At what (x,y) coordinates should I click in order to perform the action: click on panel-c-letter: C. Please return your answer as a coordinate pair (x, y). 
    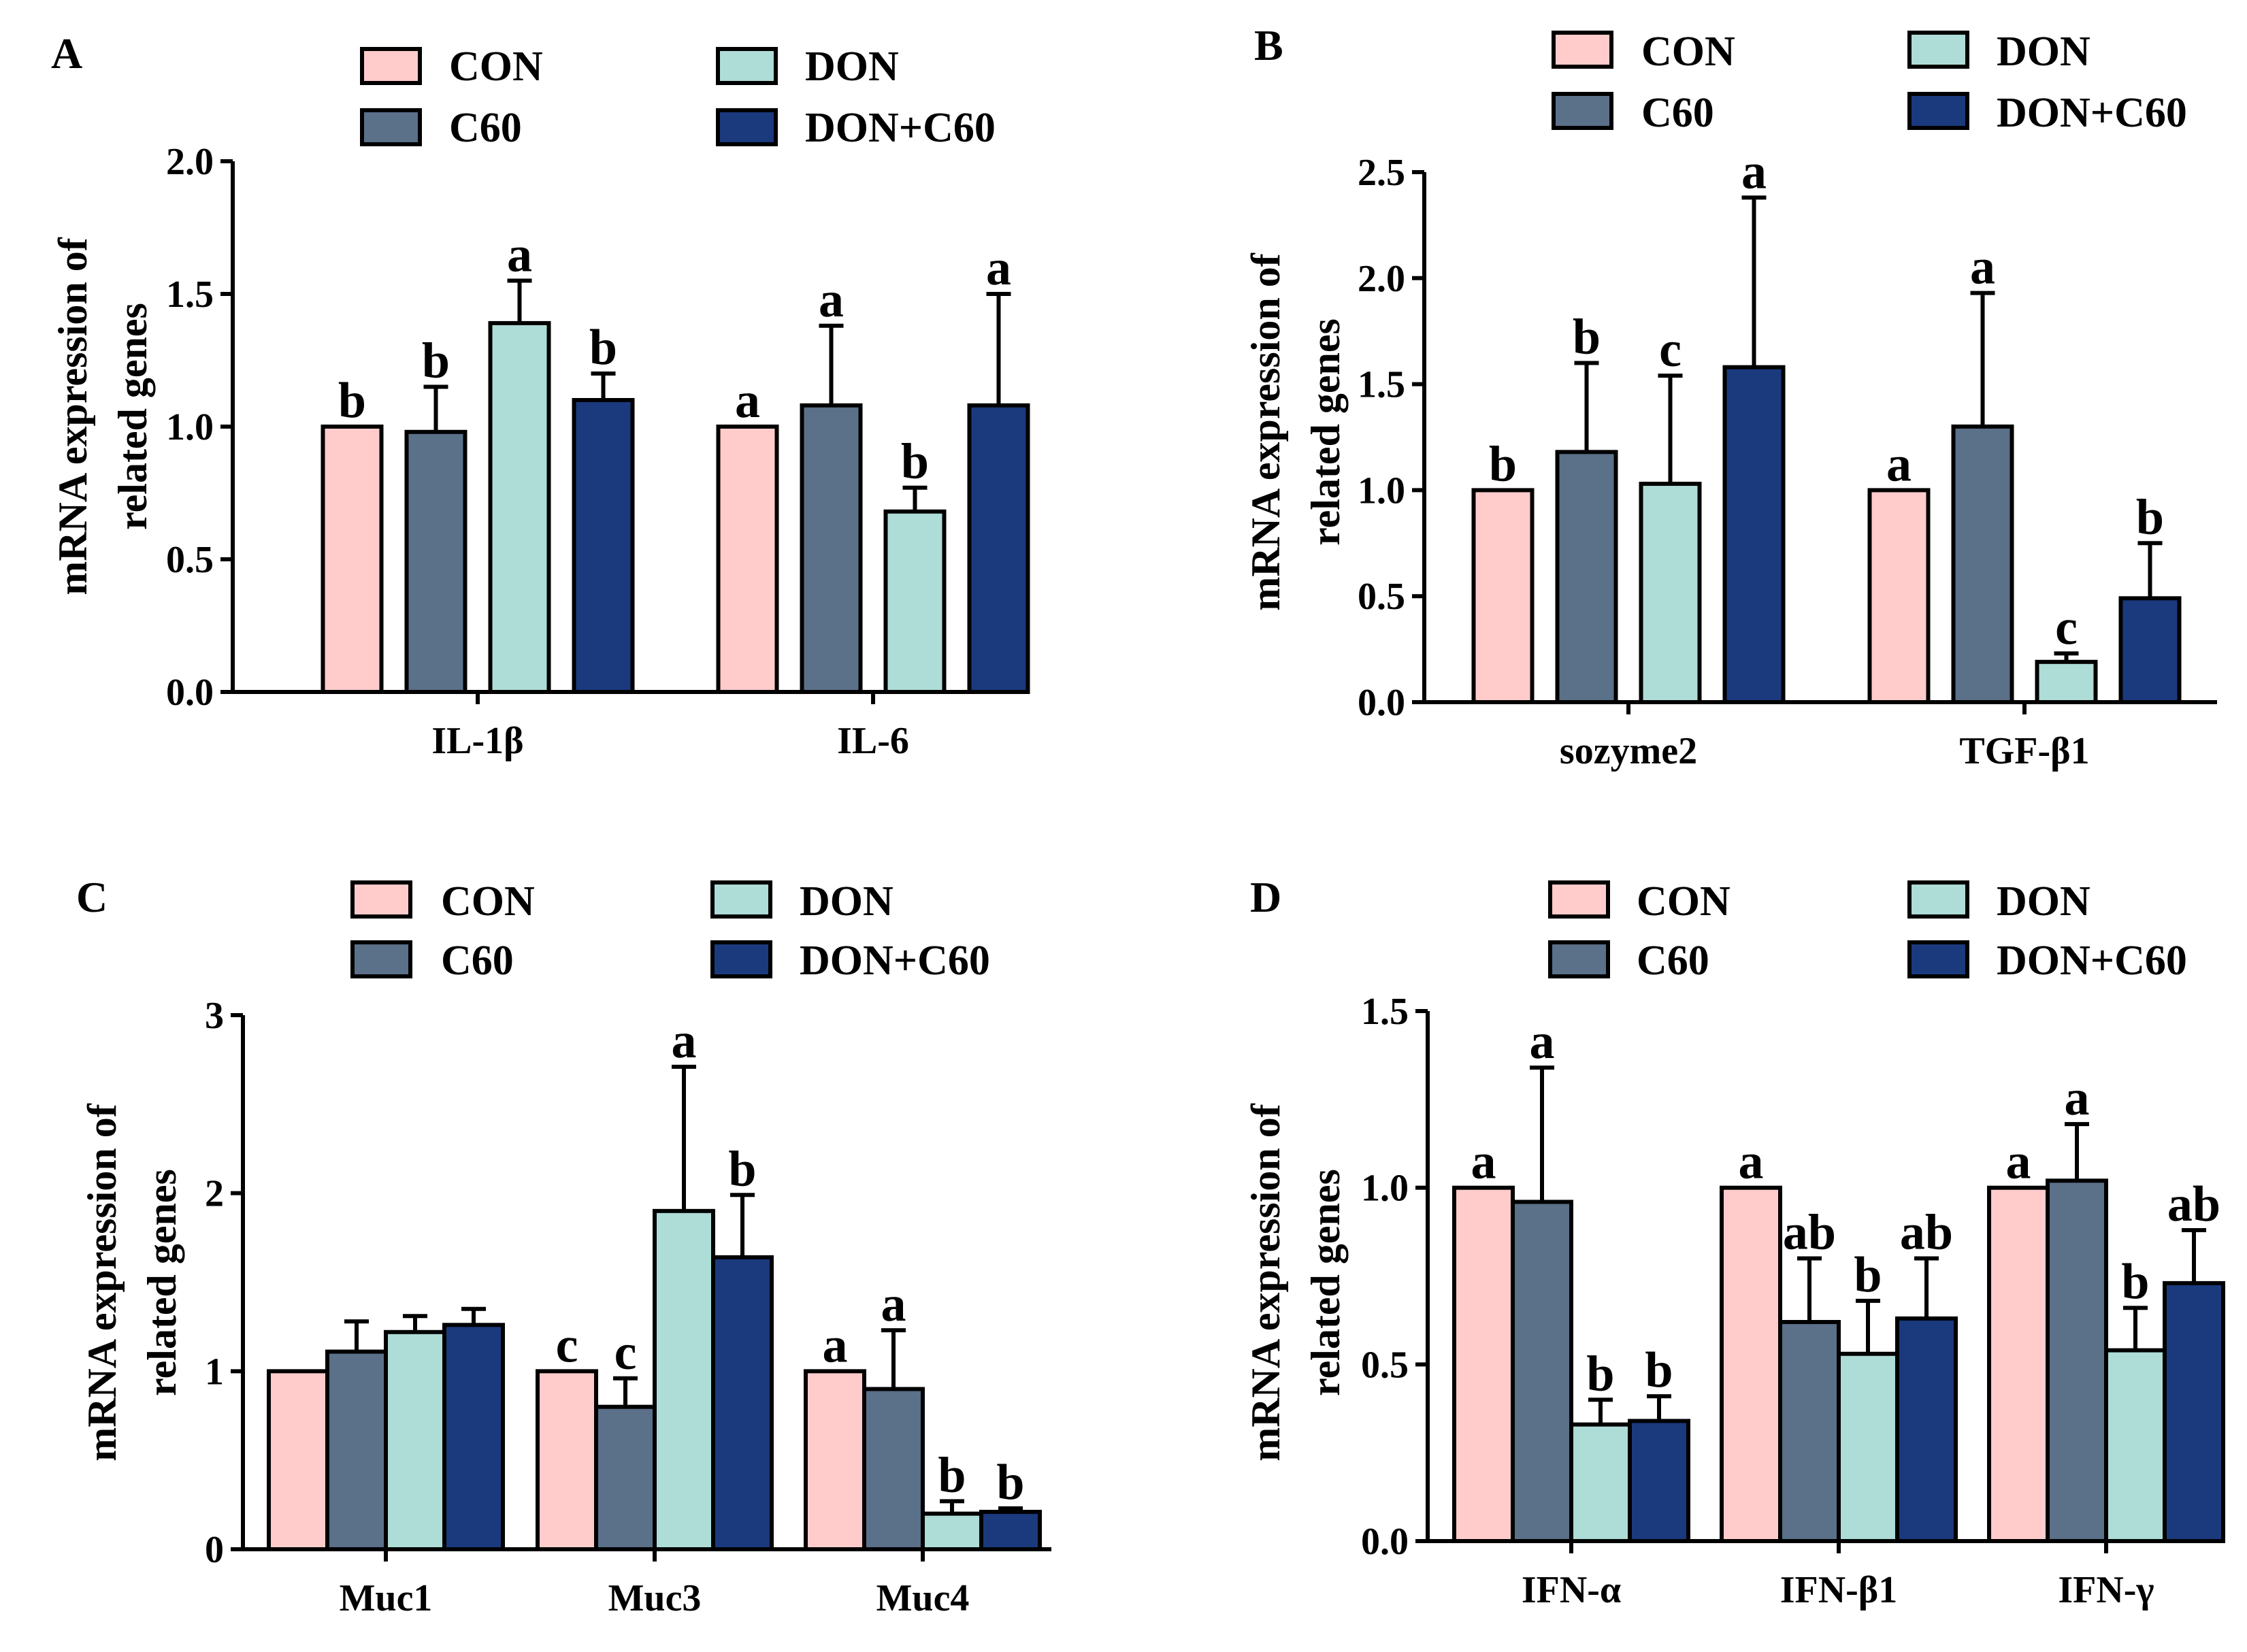
    Looking at the image, I should click on (92, 897).